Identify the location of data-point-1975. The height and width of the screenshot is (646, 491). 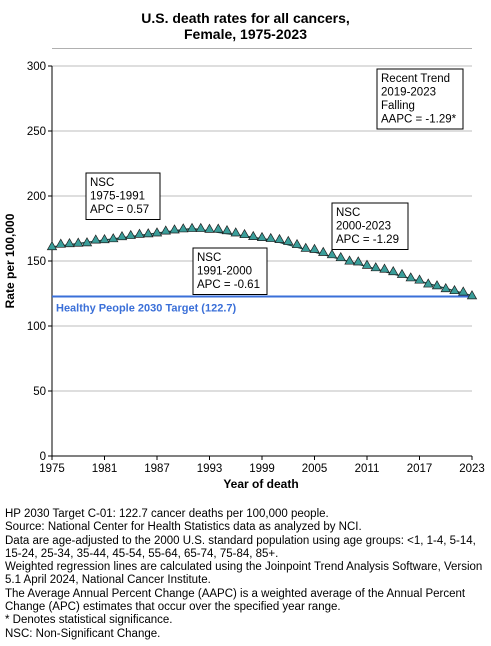
(52, 246).